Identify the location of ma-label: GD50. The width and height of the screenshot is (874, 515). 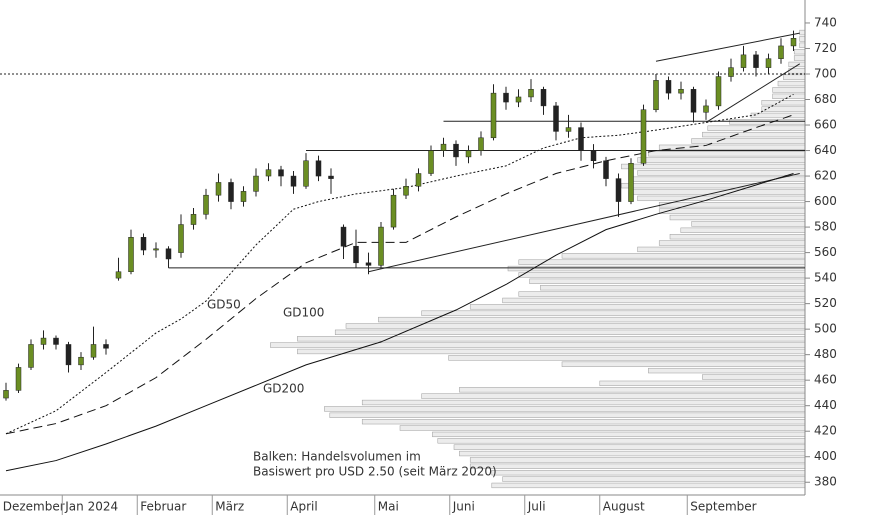
(224, 305).